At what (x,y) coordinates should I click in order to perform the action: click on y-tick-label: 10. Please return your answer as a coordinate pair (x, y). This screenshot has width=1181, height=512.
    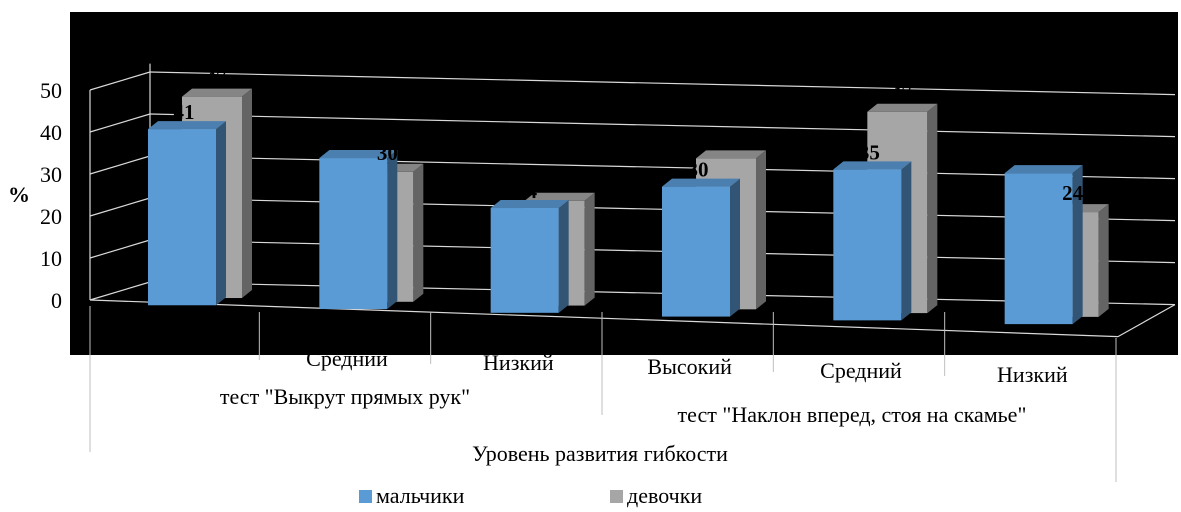
    Looking at the image, I should click on (51, 258).